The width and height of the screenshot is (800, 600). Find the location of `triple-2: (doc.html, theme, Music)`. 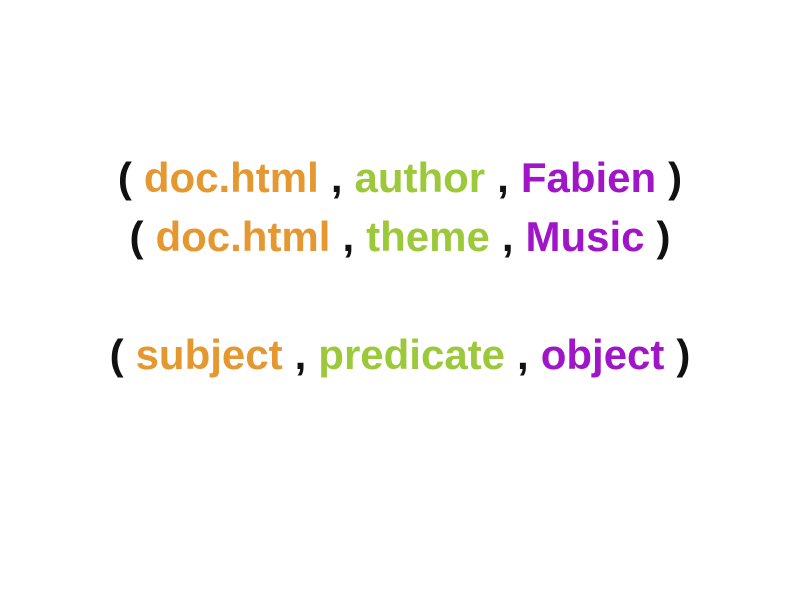

triple-2: (doc.html, theme, Music) is located at coordinates (400, 237).